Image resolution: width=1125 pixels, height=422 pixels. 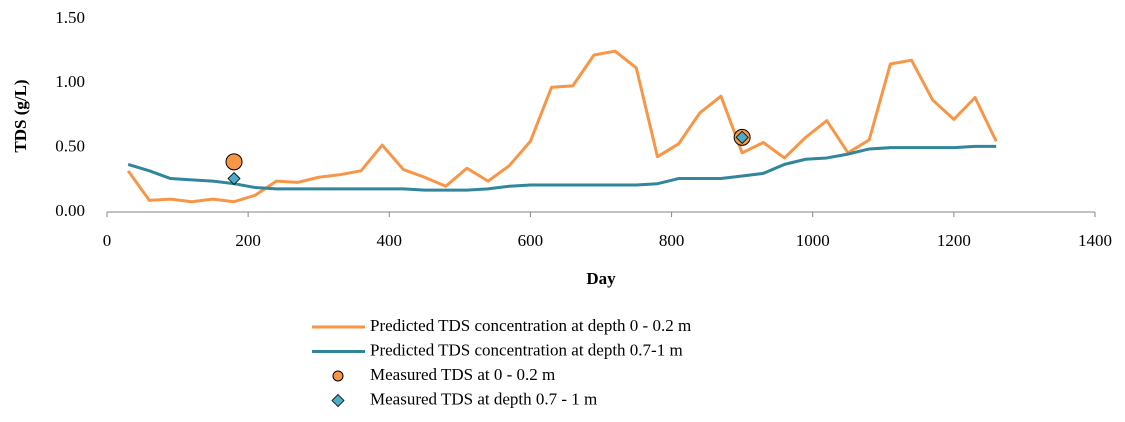 I want to click on line-series, so click(x=562, y=168).